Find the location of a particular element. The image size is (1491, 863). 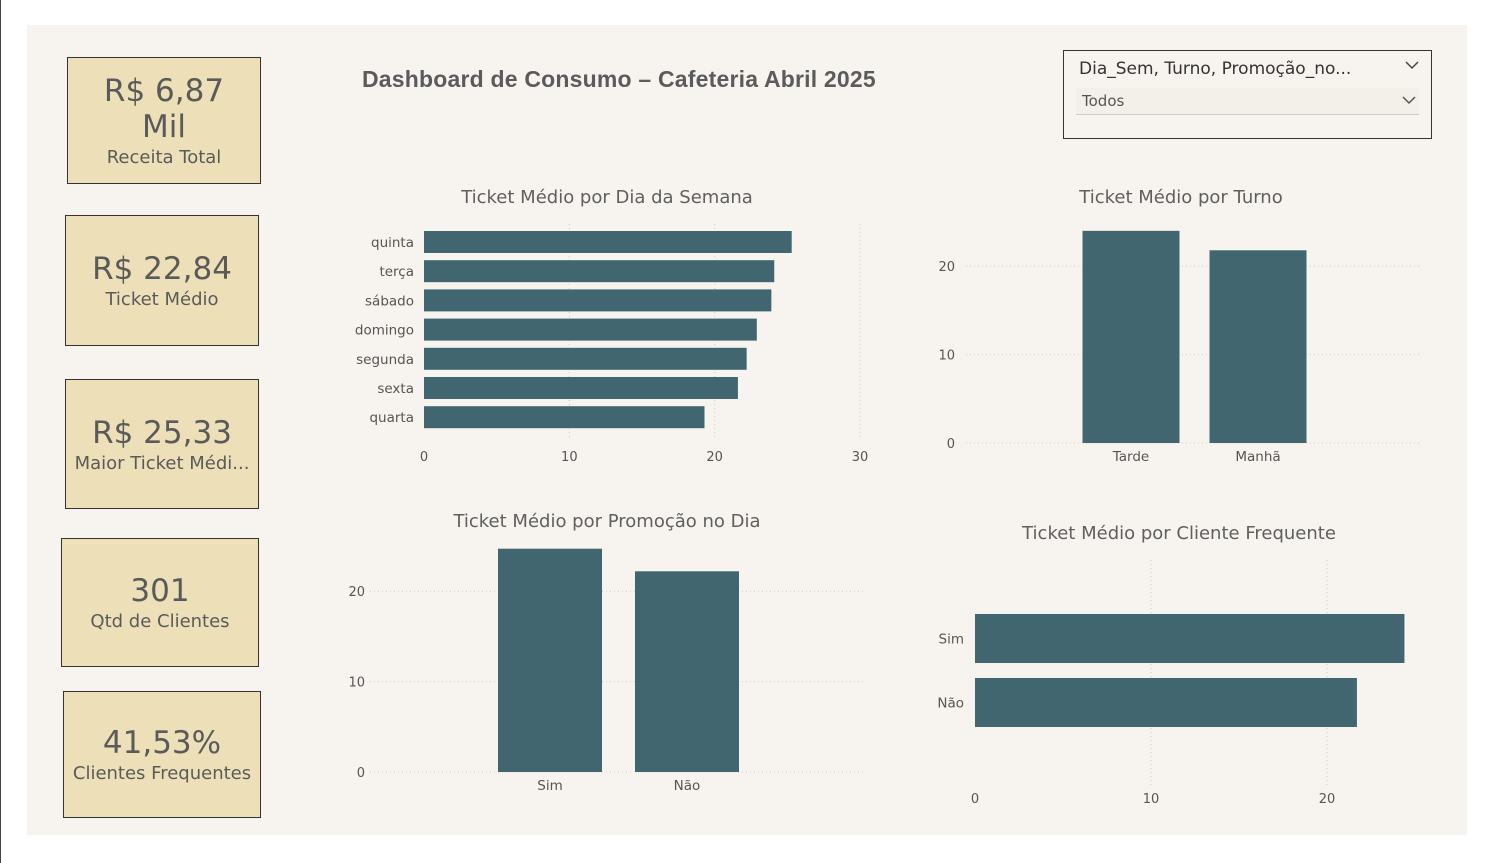

kpi-label: Receita Total is located at coordinates (164, 157).